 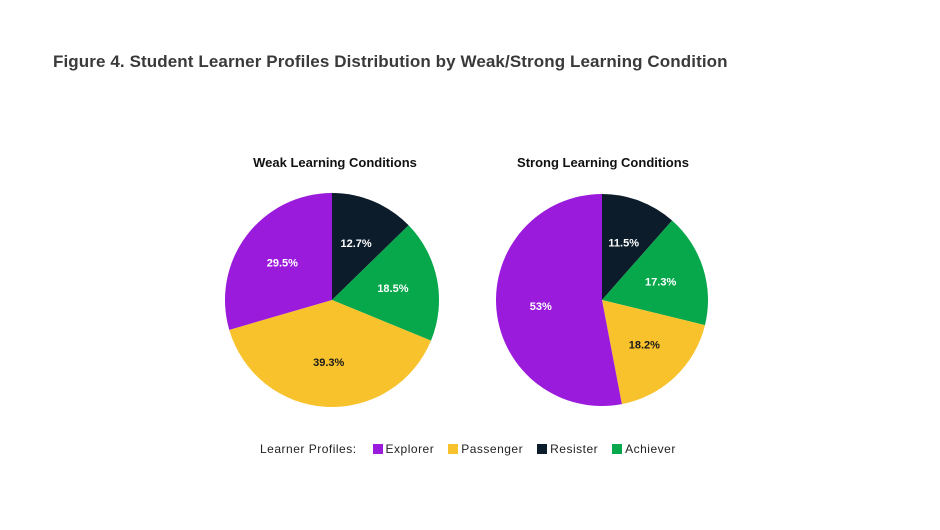 What do you see at coordinates (567, 449) in the screenshot?
I see `legend-item-resister: Resister` at bounding box center [567, 449].